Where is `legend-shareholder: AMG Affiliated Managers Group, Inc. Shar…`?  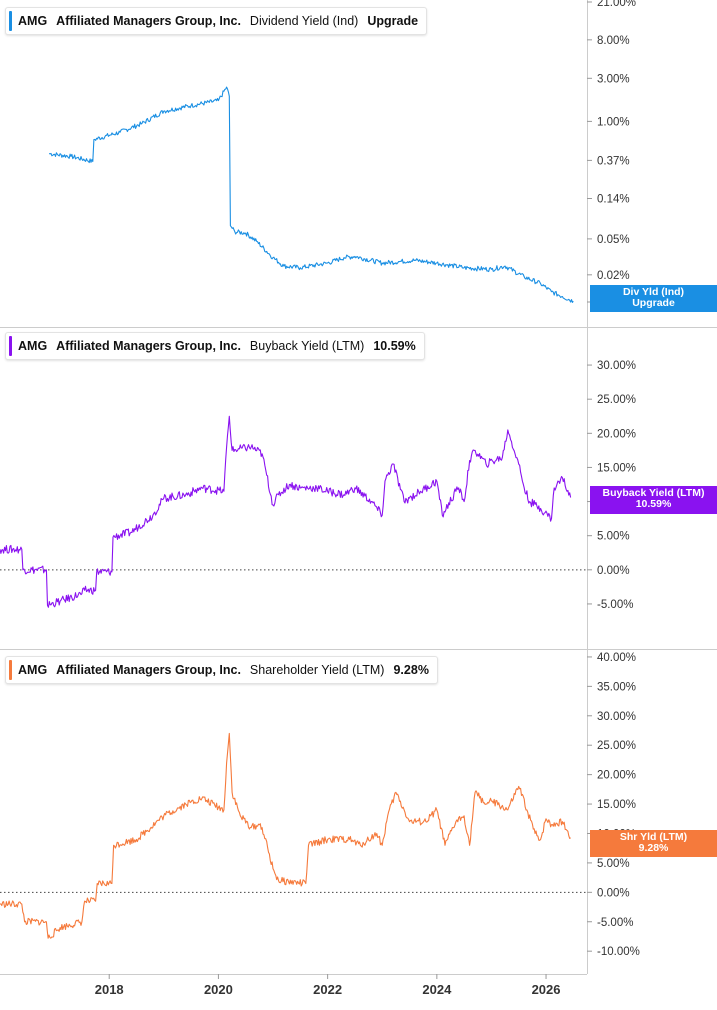
legend-shareholder: AMG Affiliated Managers Group, Inc. Shar… is located at coordinates (221, 670).